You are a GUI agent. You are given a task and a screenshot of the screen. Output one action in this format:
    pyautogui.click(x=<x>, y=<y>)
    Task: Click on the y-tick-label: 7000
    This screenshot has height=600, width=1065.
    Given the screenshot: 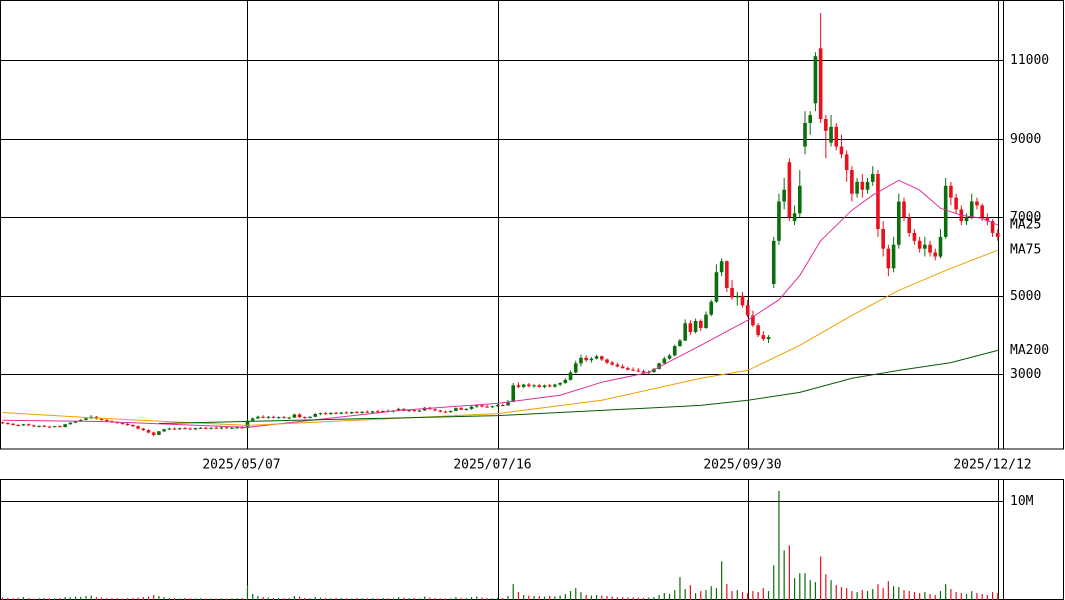 What is the action you would take?
    pyautogui.click(x=1025, y=217)
    